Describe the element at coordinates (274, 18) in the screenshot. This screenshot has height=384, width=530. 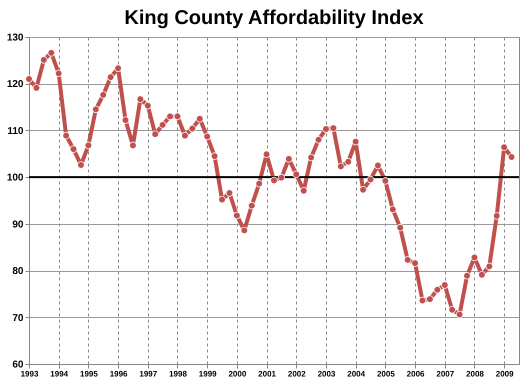
I see `chart-title: King County Affordability Index` at that location.